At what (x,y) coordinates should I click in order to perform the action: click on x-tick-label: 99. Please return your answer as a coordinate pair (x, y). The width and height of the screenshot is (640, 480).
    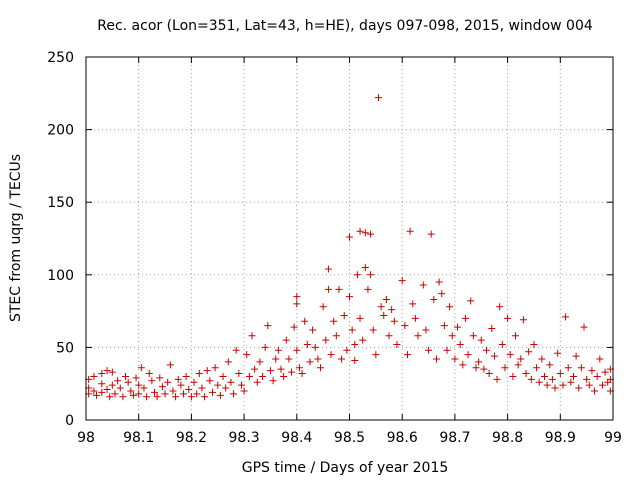
    Looking at the image, I should click on (613, 438).